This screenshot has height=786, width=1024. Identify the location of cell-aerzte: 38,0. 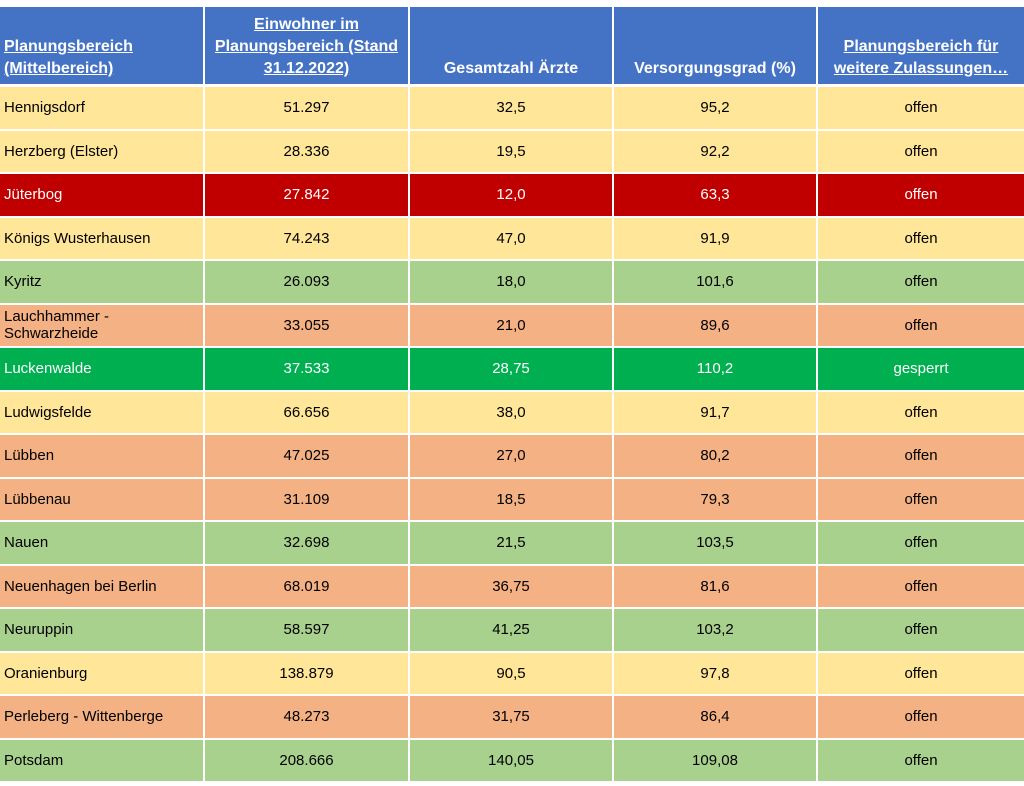
(512, 413).